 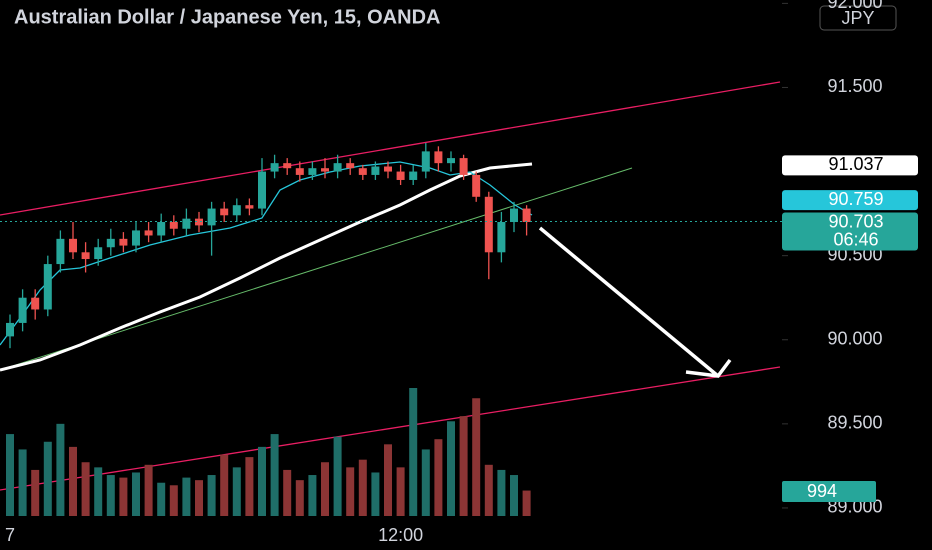 What do you see at coordinates (629, 302) in the screenshot?
I see `arrow-shaft` at bounding box center [629, 302].